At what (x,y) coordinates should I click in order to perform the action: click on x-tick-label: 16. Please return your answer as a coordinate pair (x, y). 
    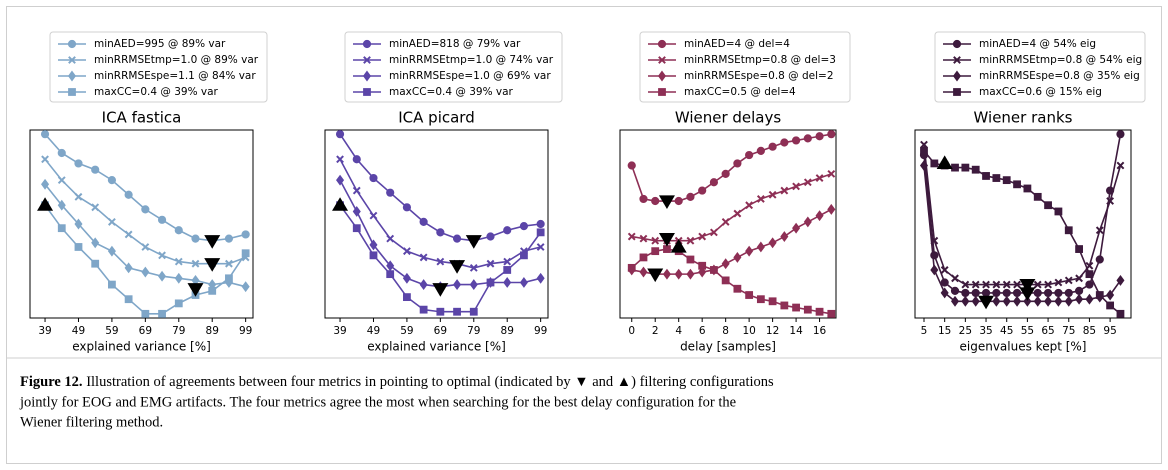
    Looking at the image, I should click on (820, 331).